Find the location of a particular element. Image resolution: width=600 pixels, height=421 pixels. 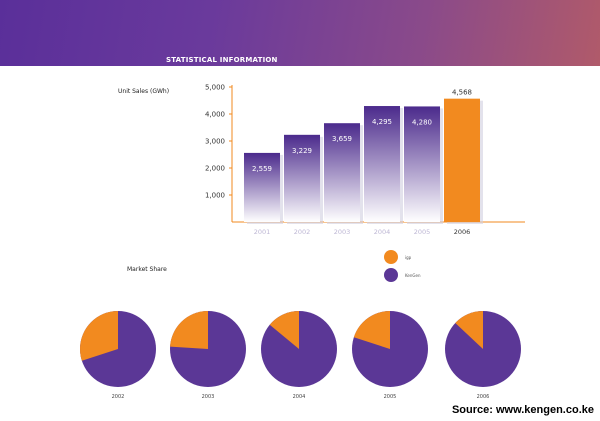

legend-kengen-label: KenGen is located at coordinates (413, 275).